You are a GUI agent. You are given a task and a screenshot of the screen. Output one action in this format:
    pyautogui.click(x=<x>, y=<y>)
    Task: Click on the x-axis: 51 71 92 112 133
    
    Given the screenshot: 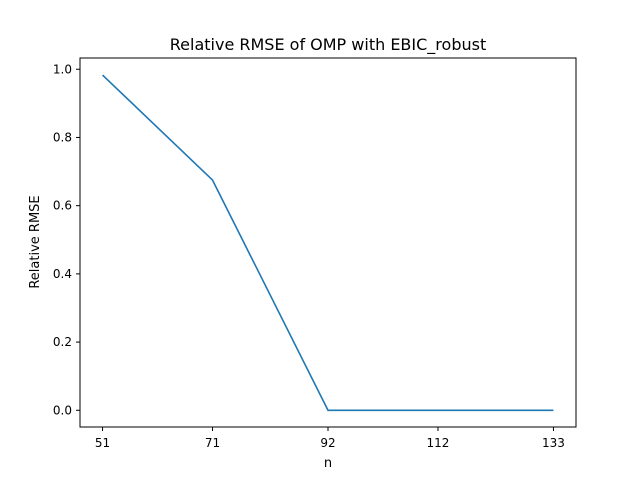 What is the action you would take?
    pyautogui.click(x=330, y=438)
    